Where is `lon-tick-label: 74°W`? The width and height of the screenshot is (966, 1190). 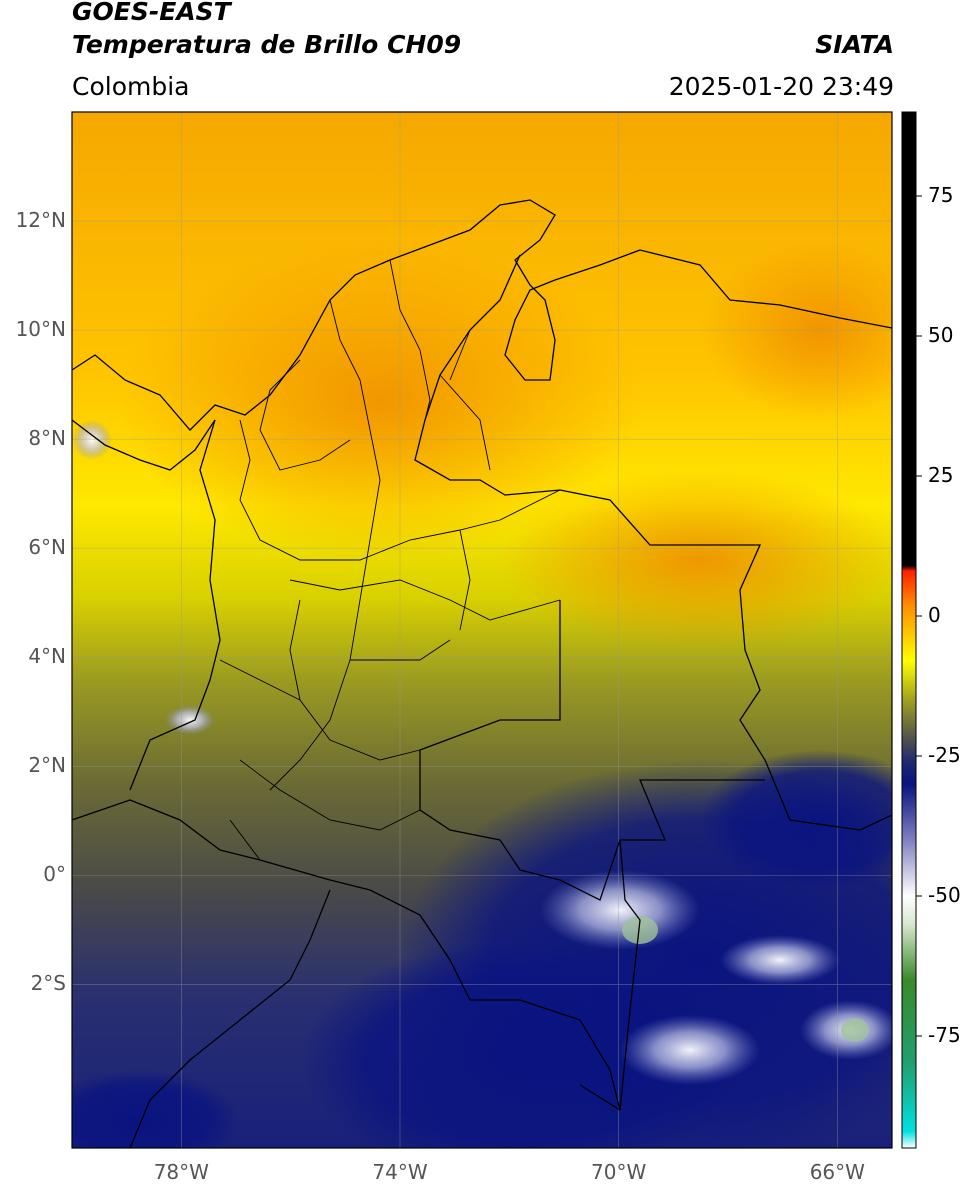 lon-tick-label: 74°W is located at coordinates (400, 1172).